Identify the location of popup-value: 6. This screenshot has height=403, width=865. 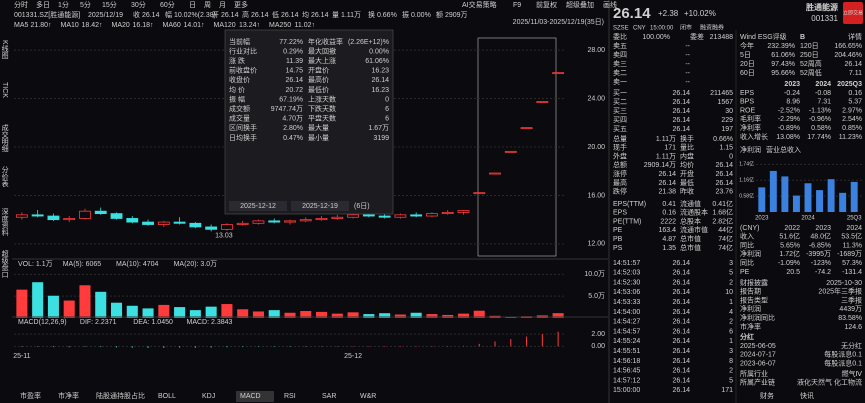
(387, 119).